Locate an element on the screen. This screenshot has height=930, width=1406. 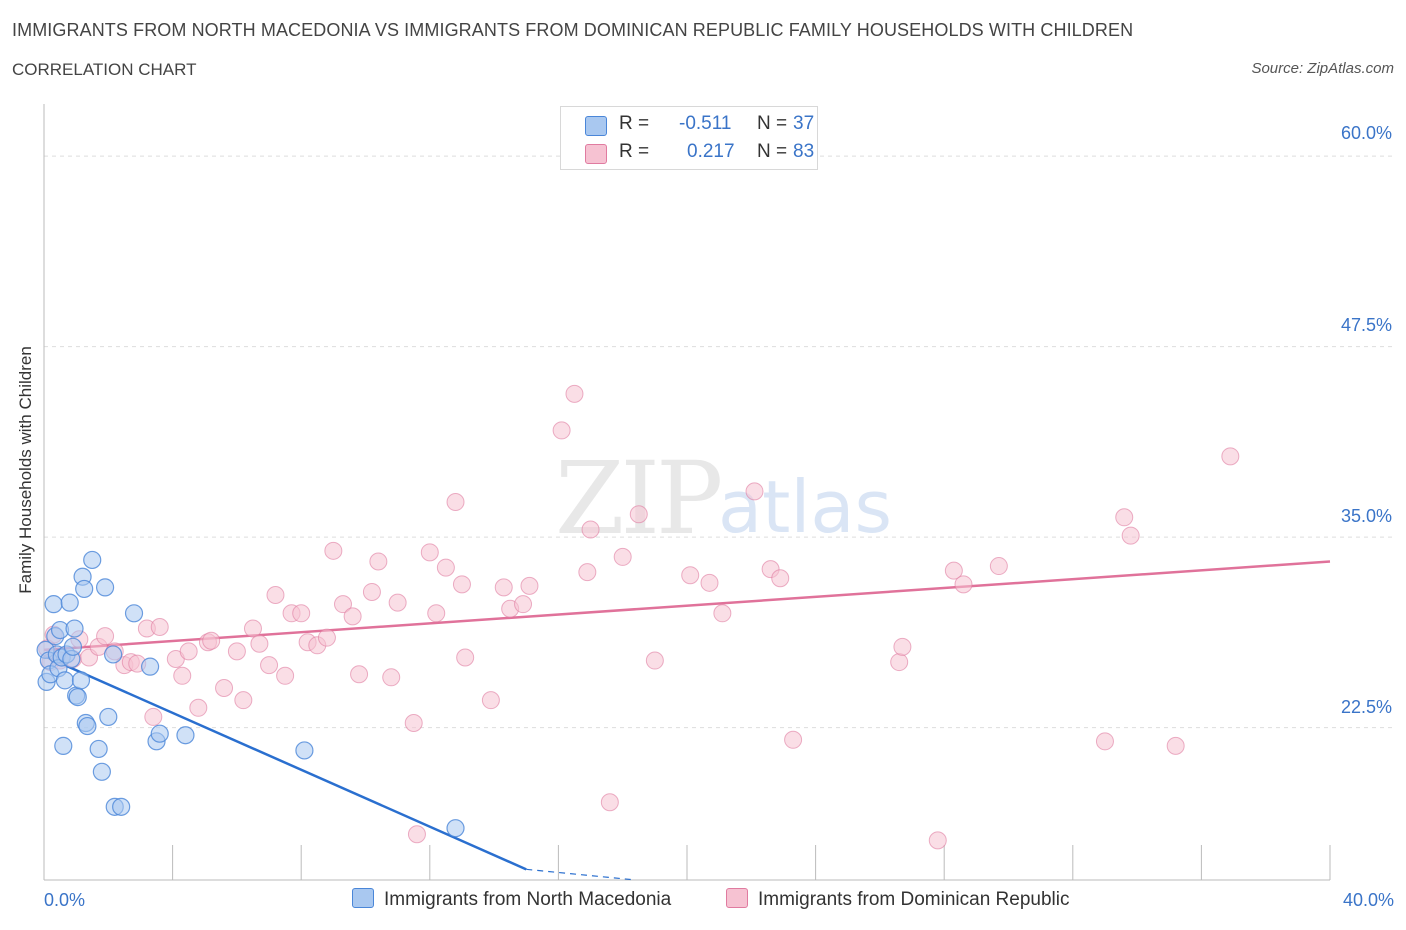
chart-subtitle: CORRELATION CHART is located at coordinates (104, 69).